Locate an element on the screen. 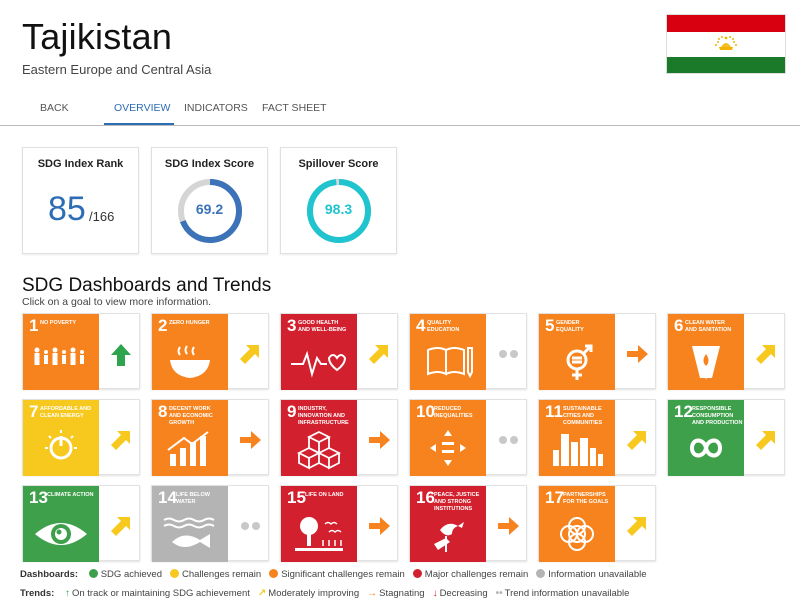 The height and width of the screenshot is (615, 800). legend-label: SDG achieved is located at coordinates (131, 574).